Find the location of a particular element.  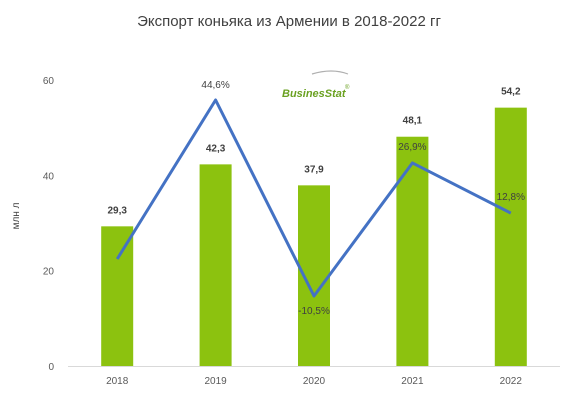

bar-value-label: 48,1 is located at coordinates (413, 121).